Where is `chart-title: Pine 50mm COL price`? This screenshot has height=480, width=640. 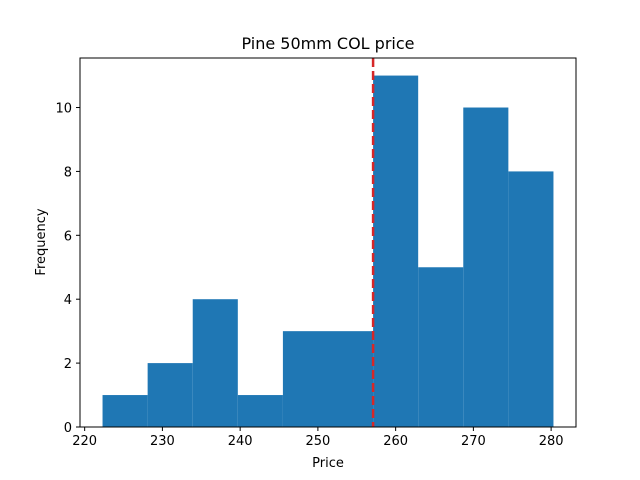
chart-title: Pine 50mm COL price is located at coordinates (327, 43).